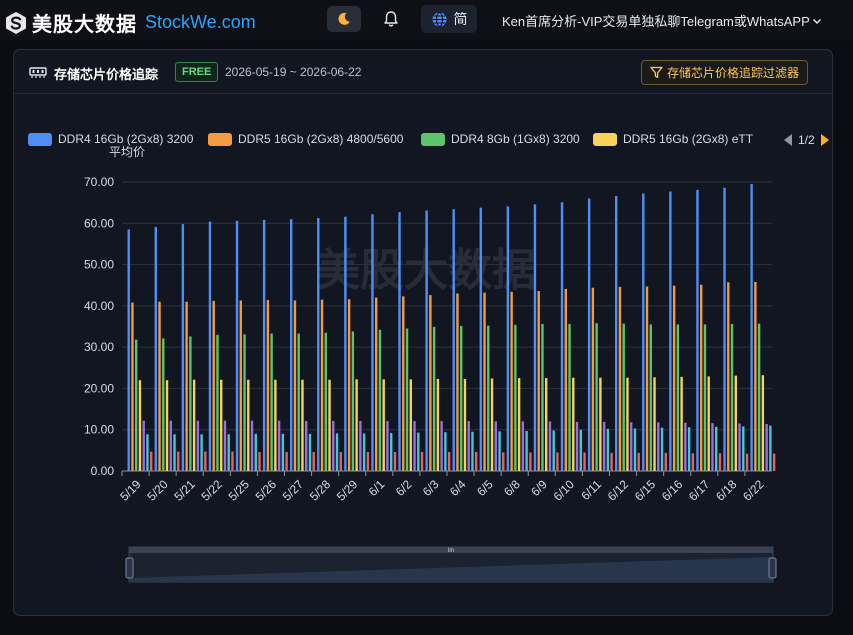 This screenshot has width=853, height=635. I want to click on bar-6-15-s3, so click(654, 424).